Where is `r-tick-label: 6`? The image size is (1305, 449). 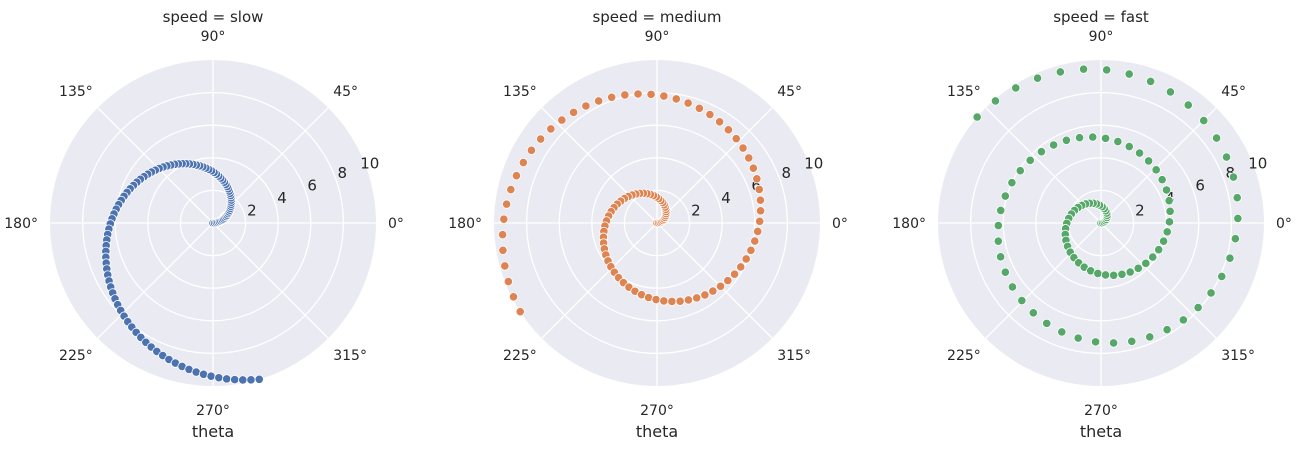 r-tick-label: 6 is located at coordinates (1200, 186).